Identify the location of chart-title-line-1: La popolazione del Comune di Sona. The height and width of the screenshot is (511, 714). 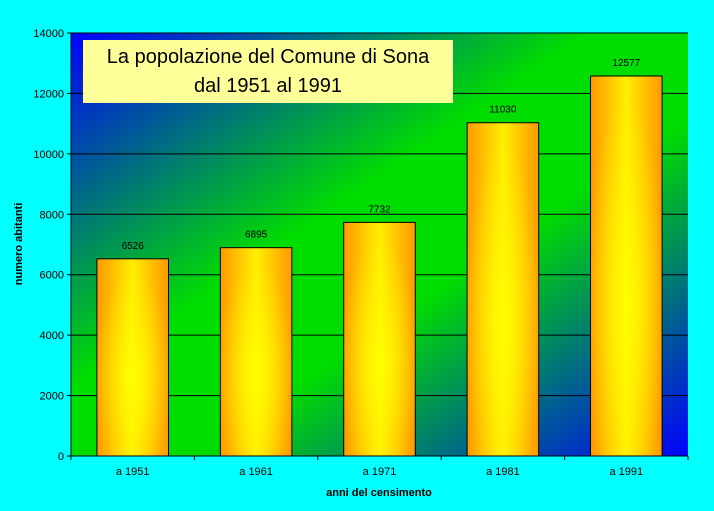
(268, 57).